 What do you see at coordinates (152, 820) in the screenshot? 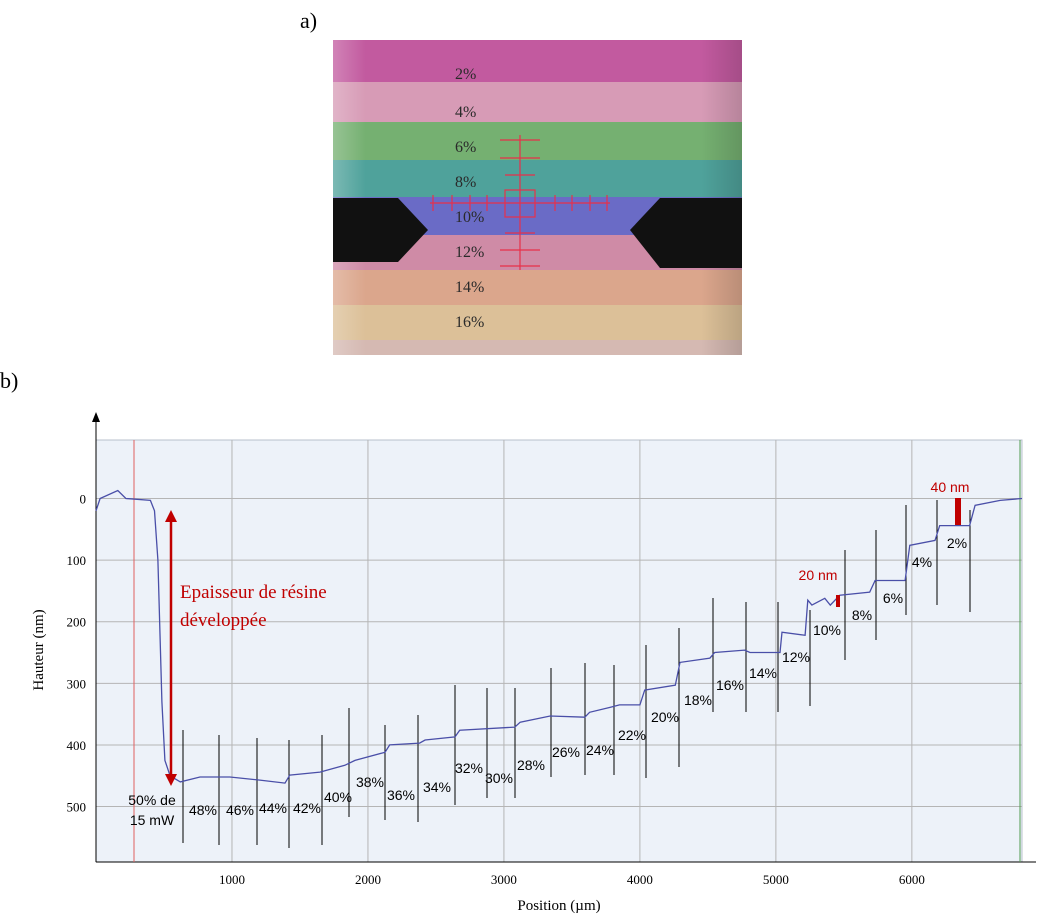
I see `reference-label: 15 mW` at bounding box center [152, 820].